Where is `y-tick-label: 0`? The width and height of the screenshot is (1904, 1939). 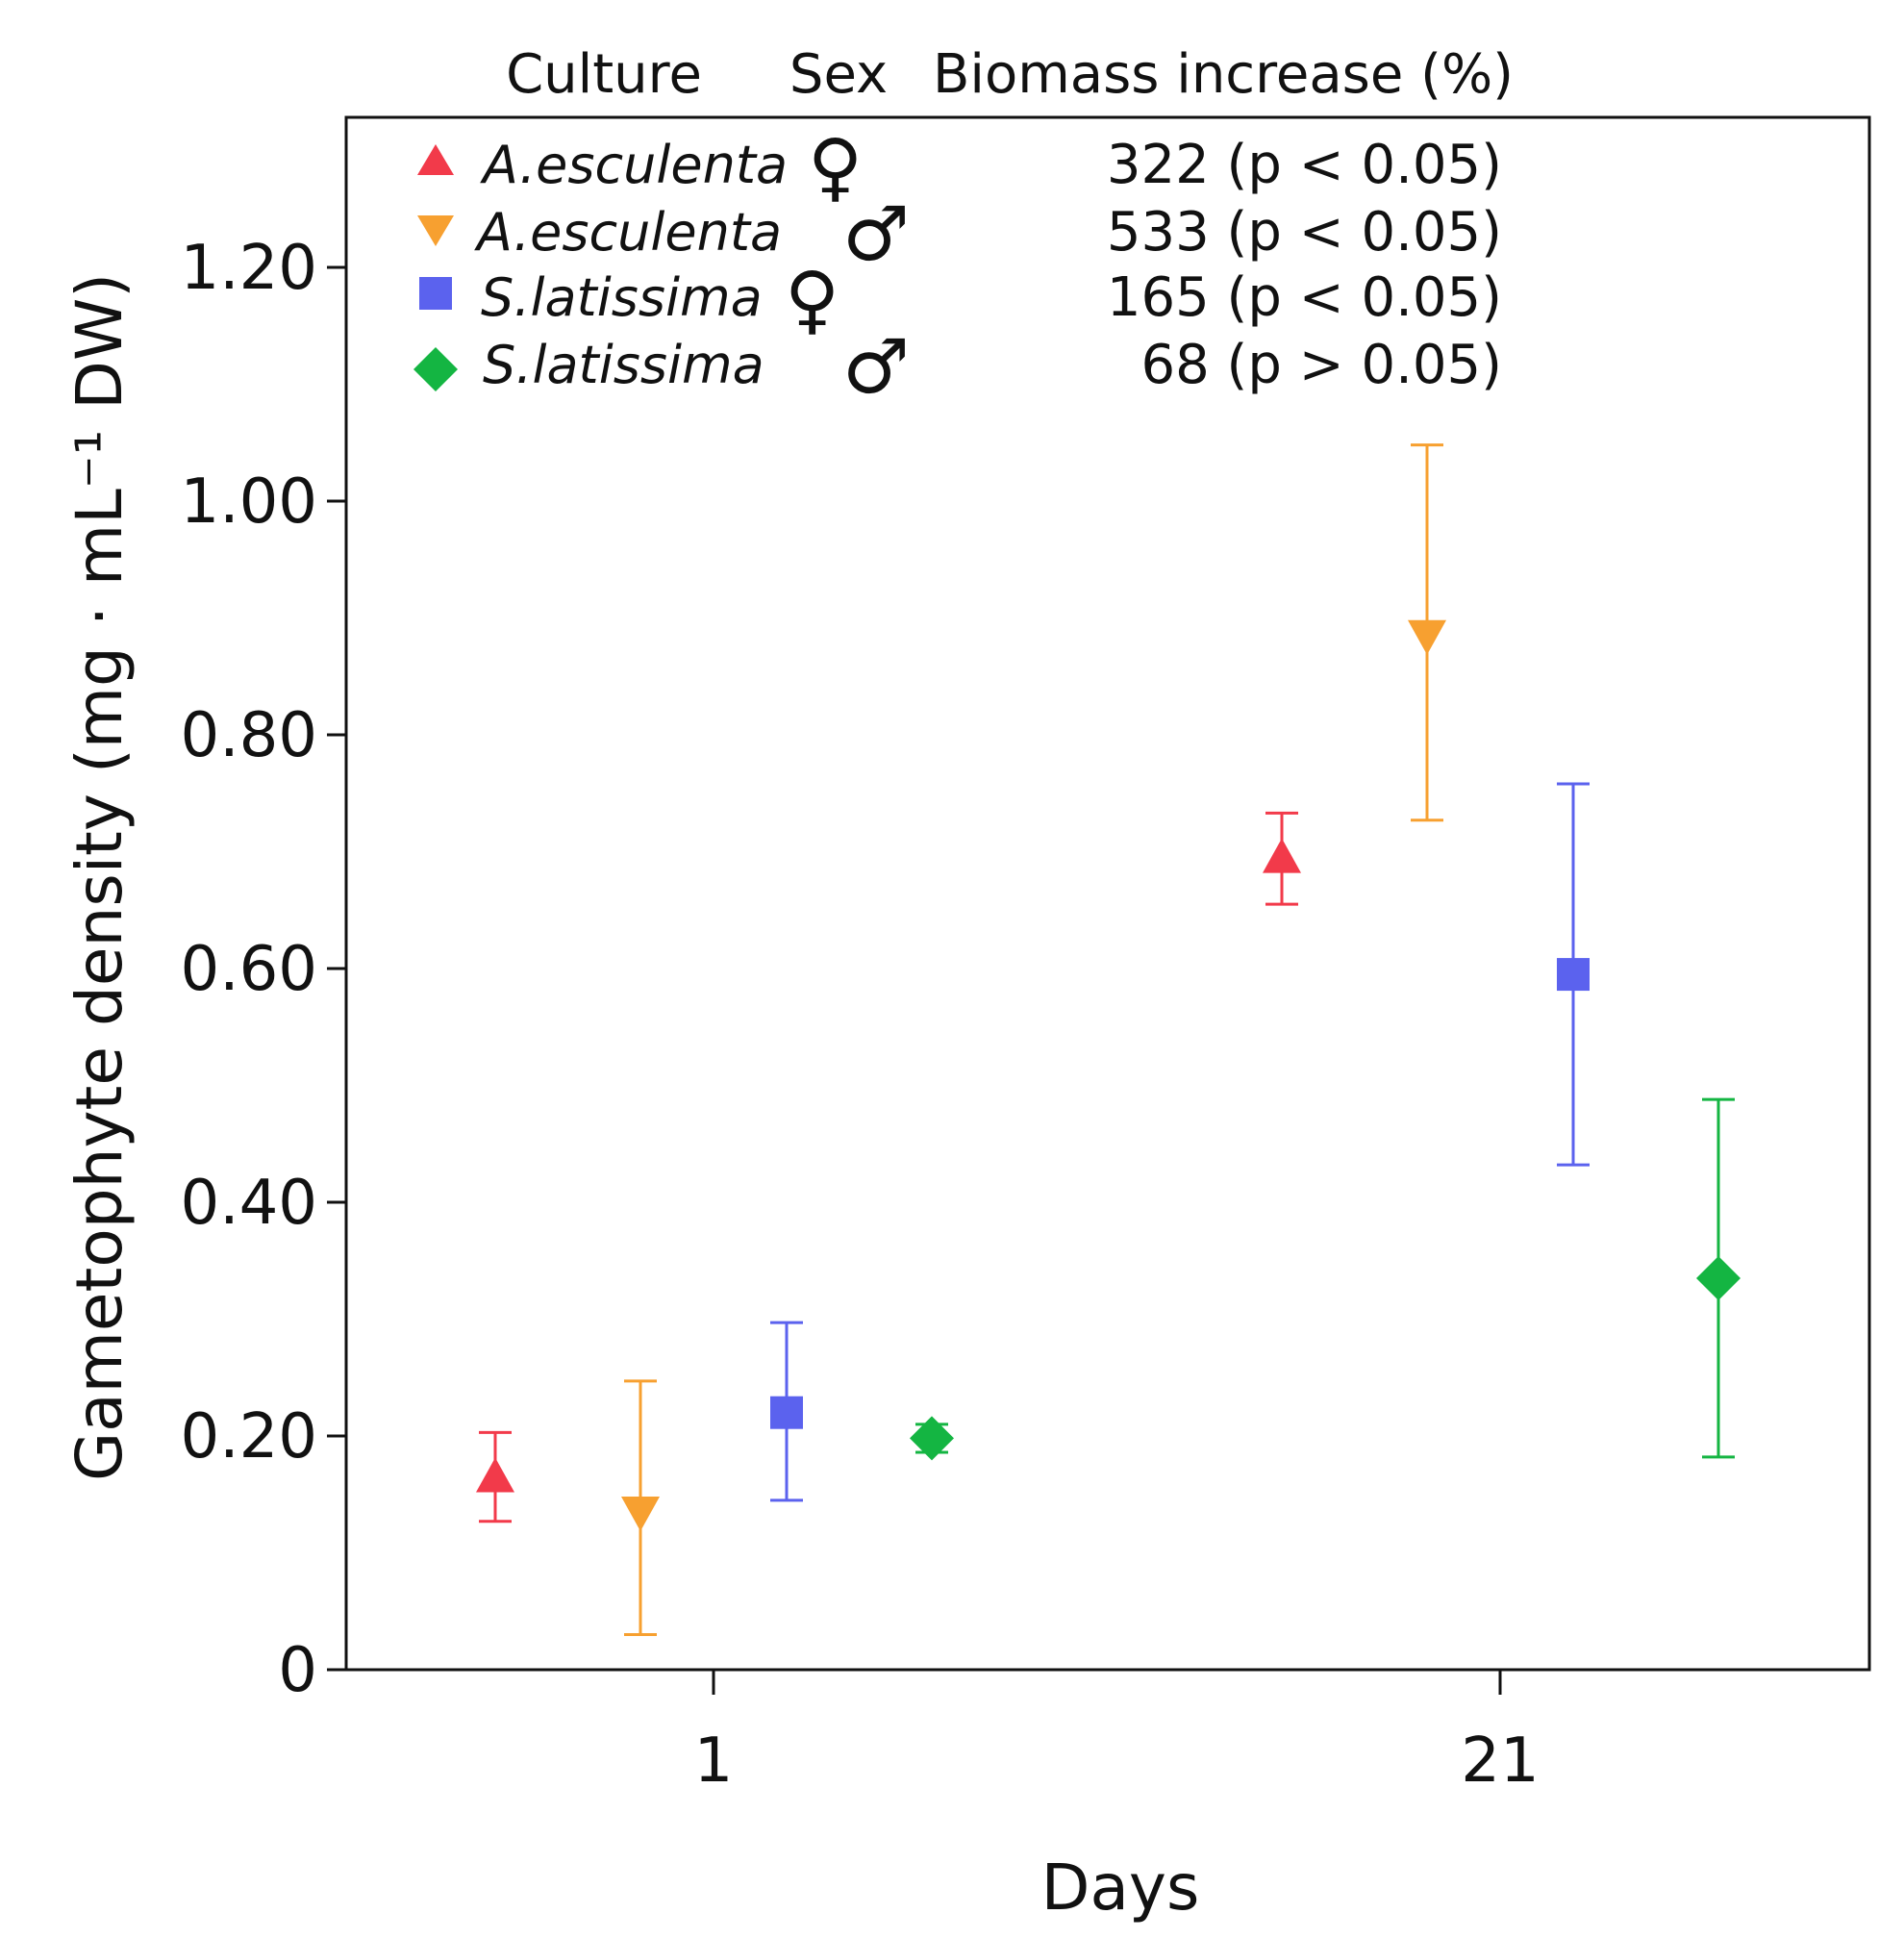 y-tick-label: 0 is located at coordinates (297, 1670).